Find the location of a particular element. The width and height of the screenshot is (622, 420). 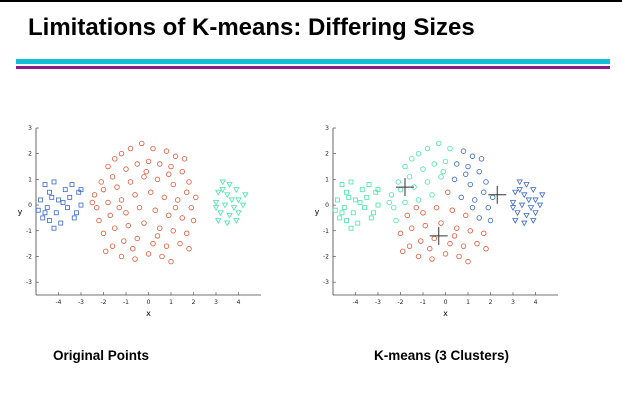

x-tick-label: 2 is located at coordinates (194, 302).